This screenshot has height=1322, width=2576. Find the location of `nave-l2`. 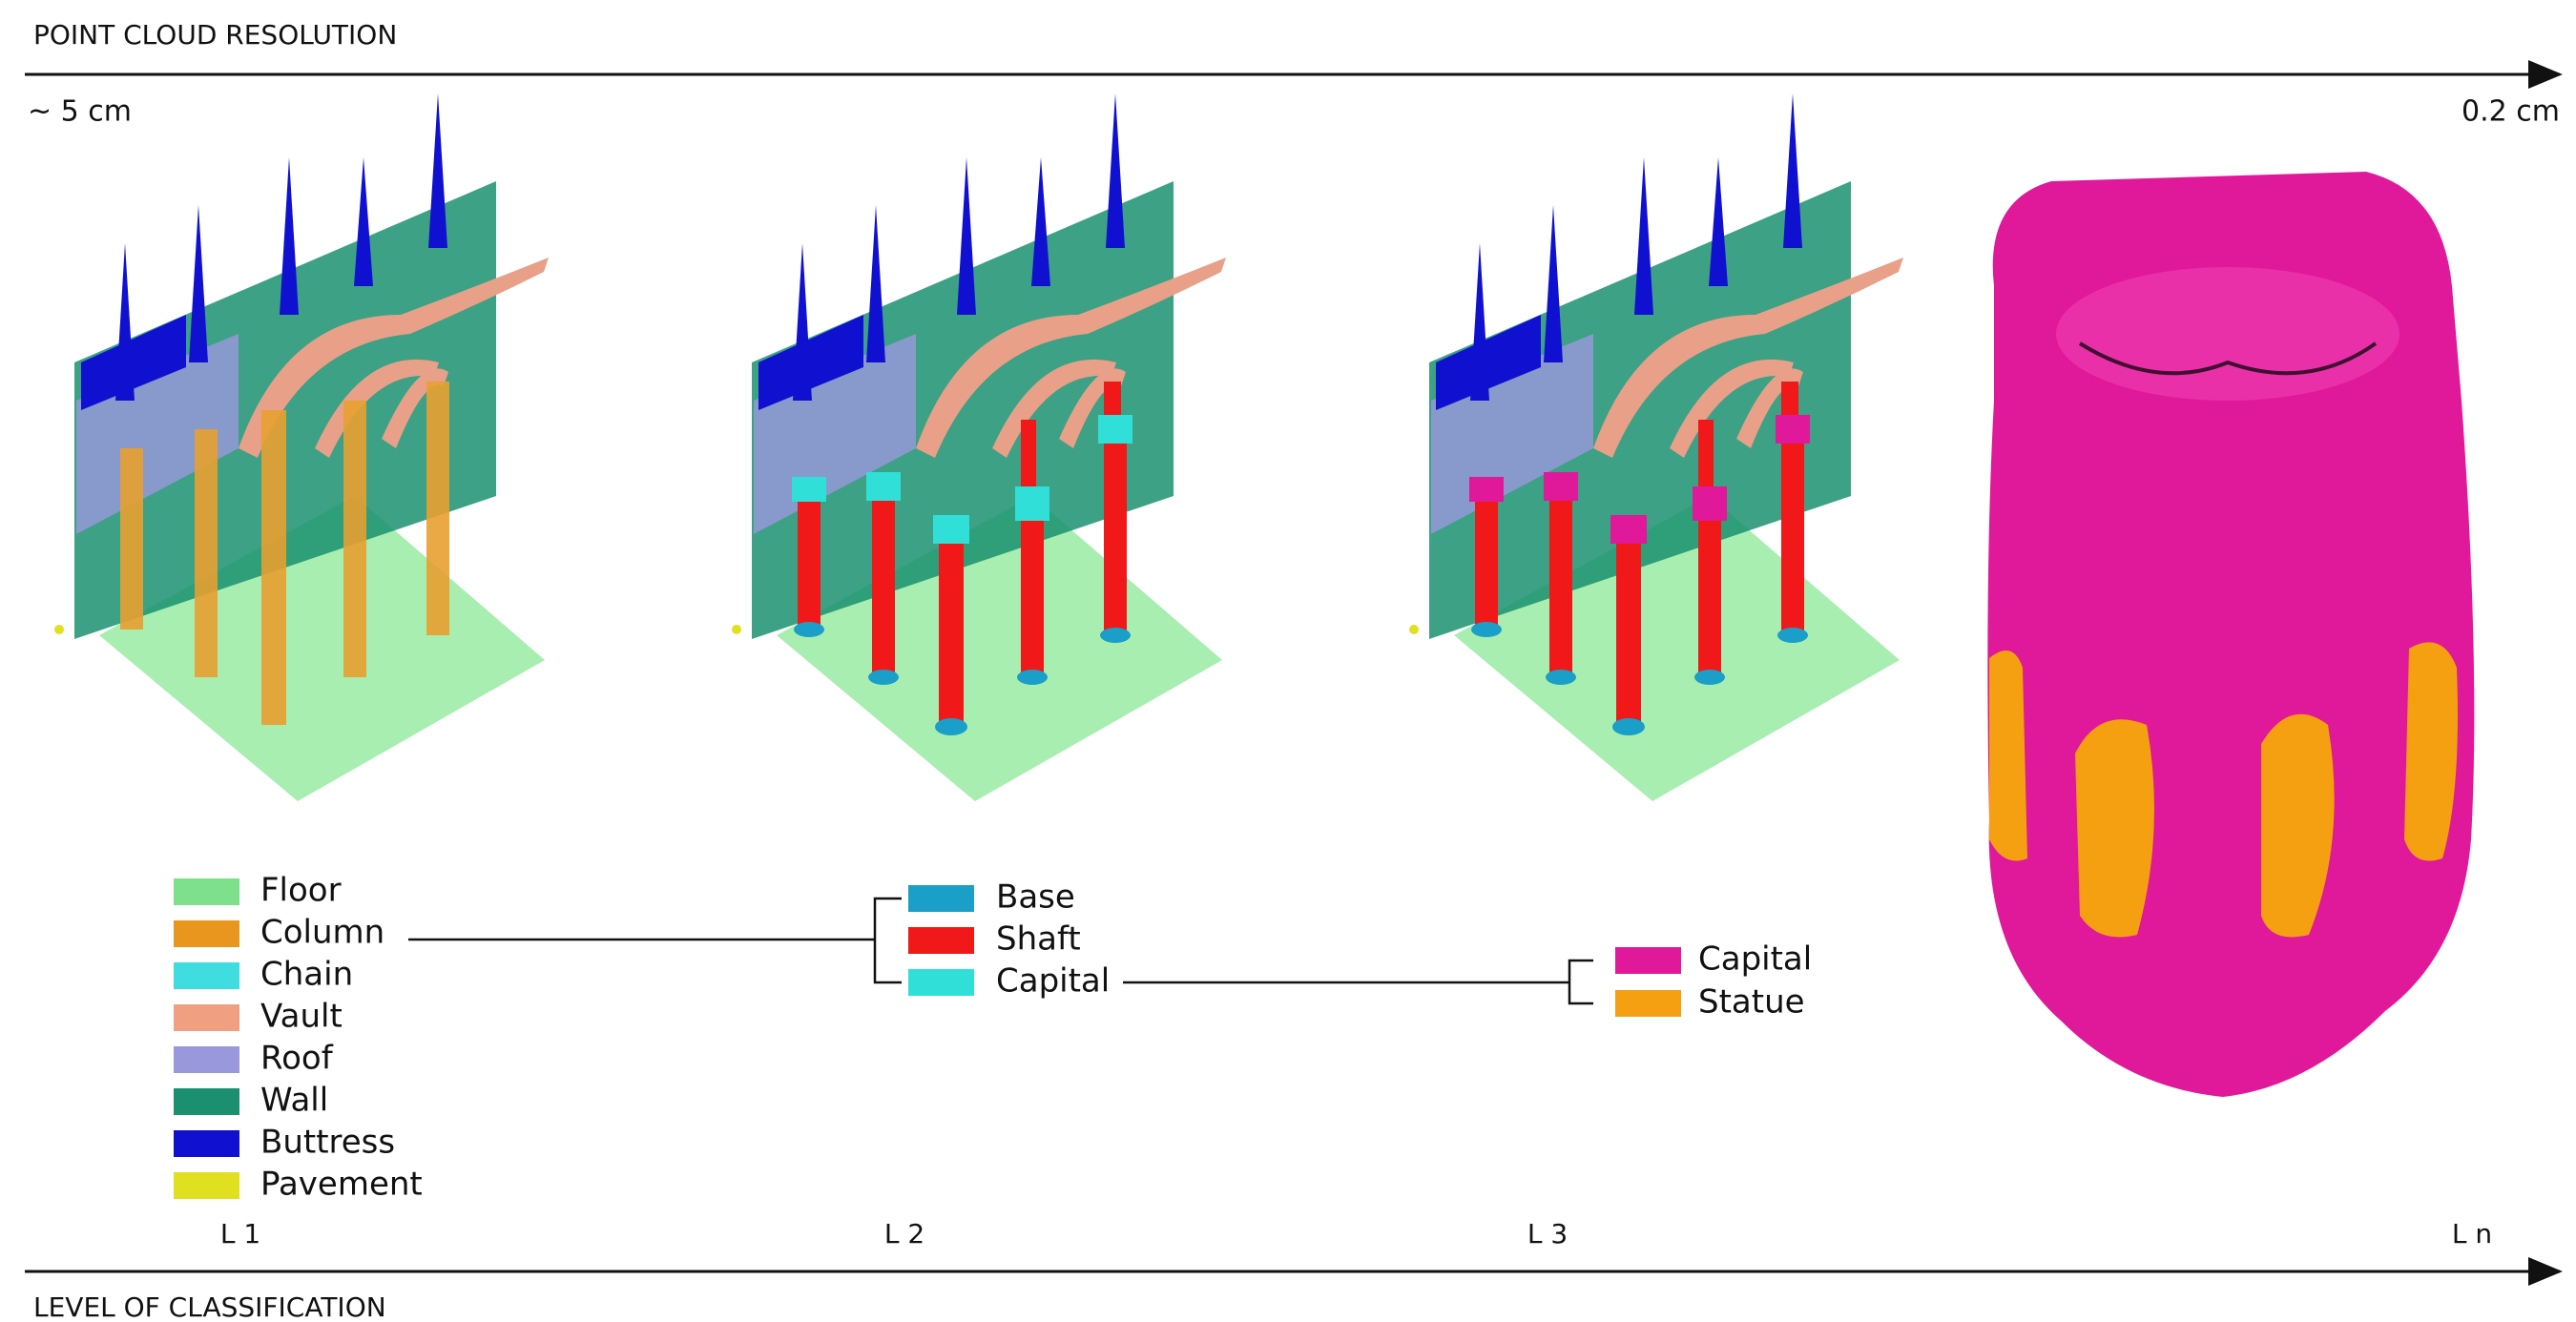

nave-l2 is located at coordinates (979, 447).